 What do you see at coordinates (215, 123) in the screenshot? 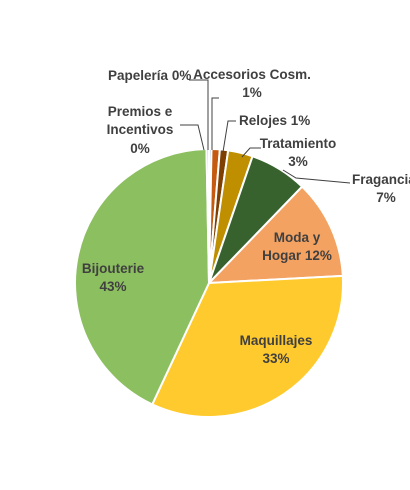
I see `leader-line-accesorios` at bounding box center [215, 123].